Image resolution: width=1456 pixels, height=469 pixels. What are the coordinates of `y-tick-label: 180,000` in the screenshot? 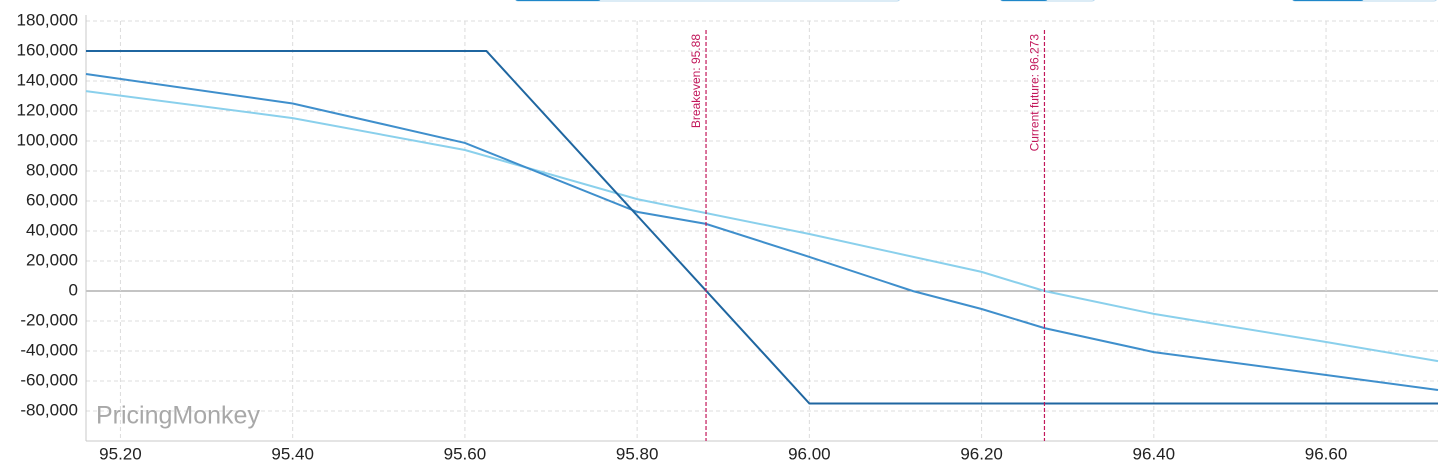 It's located at (47, 19).